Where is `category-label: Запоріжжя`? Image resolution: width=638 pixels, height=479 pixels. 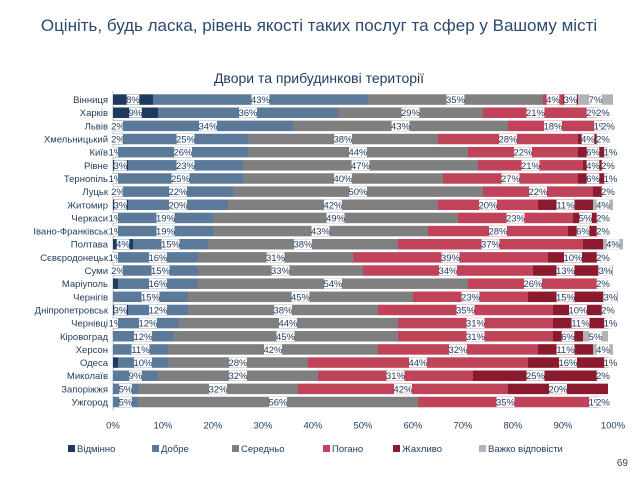 category-label: Запоріжжя is located at coordinates (84, 389).